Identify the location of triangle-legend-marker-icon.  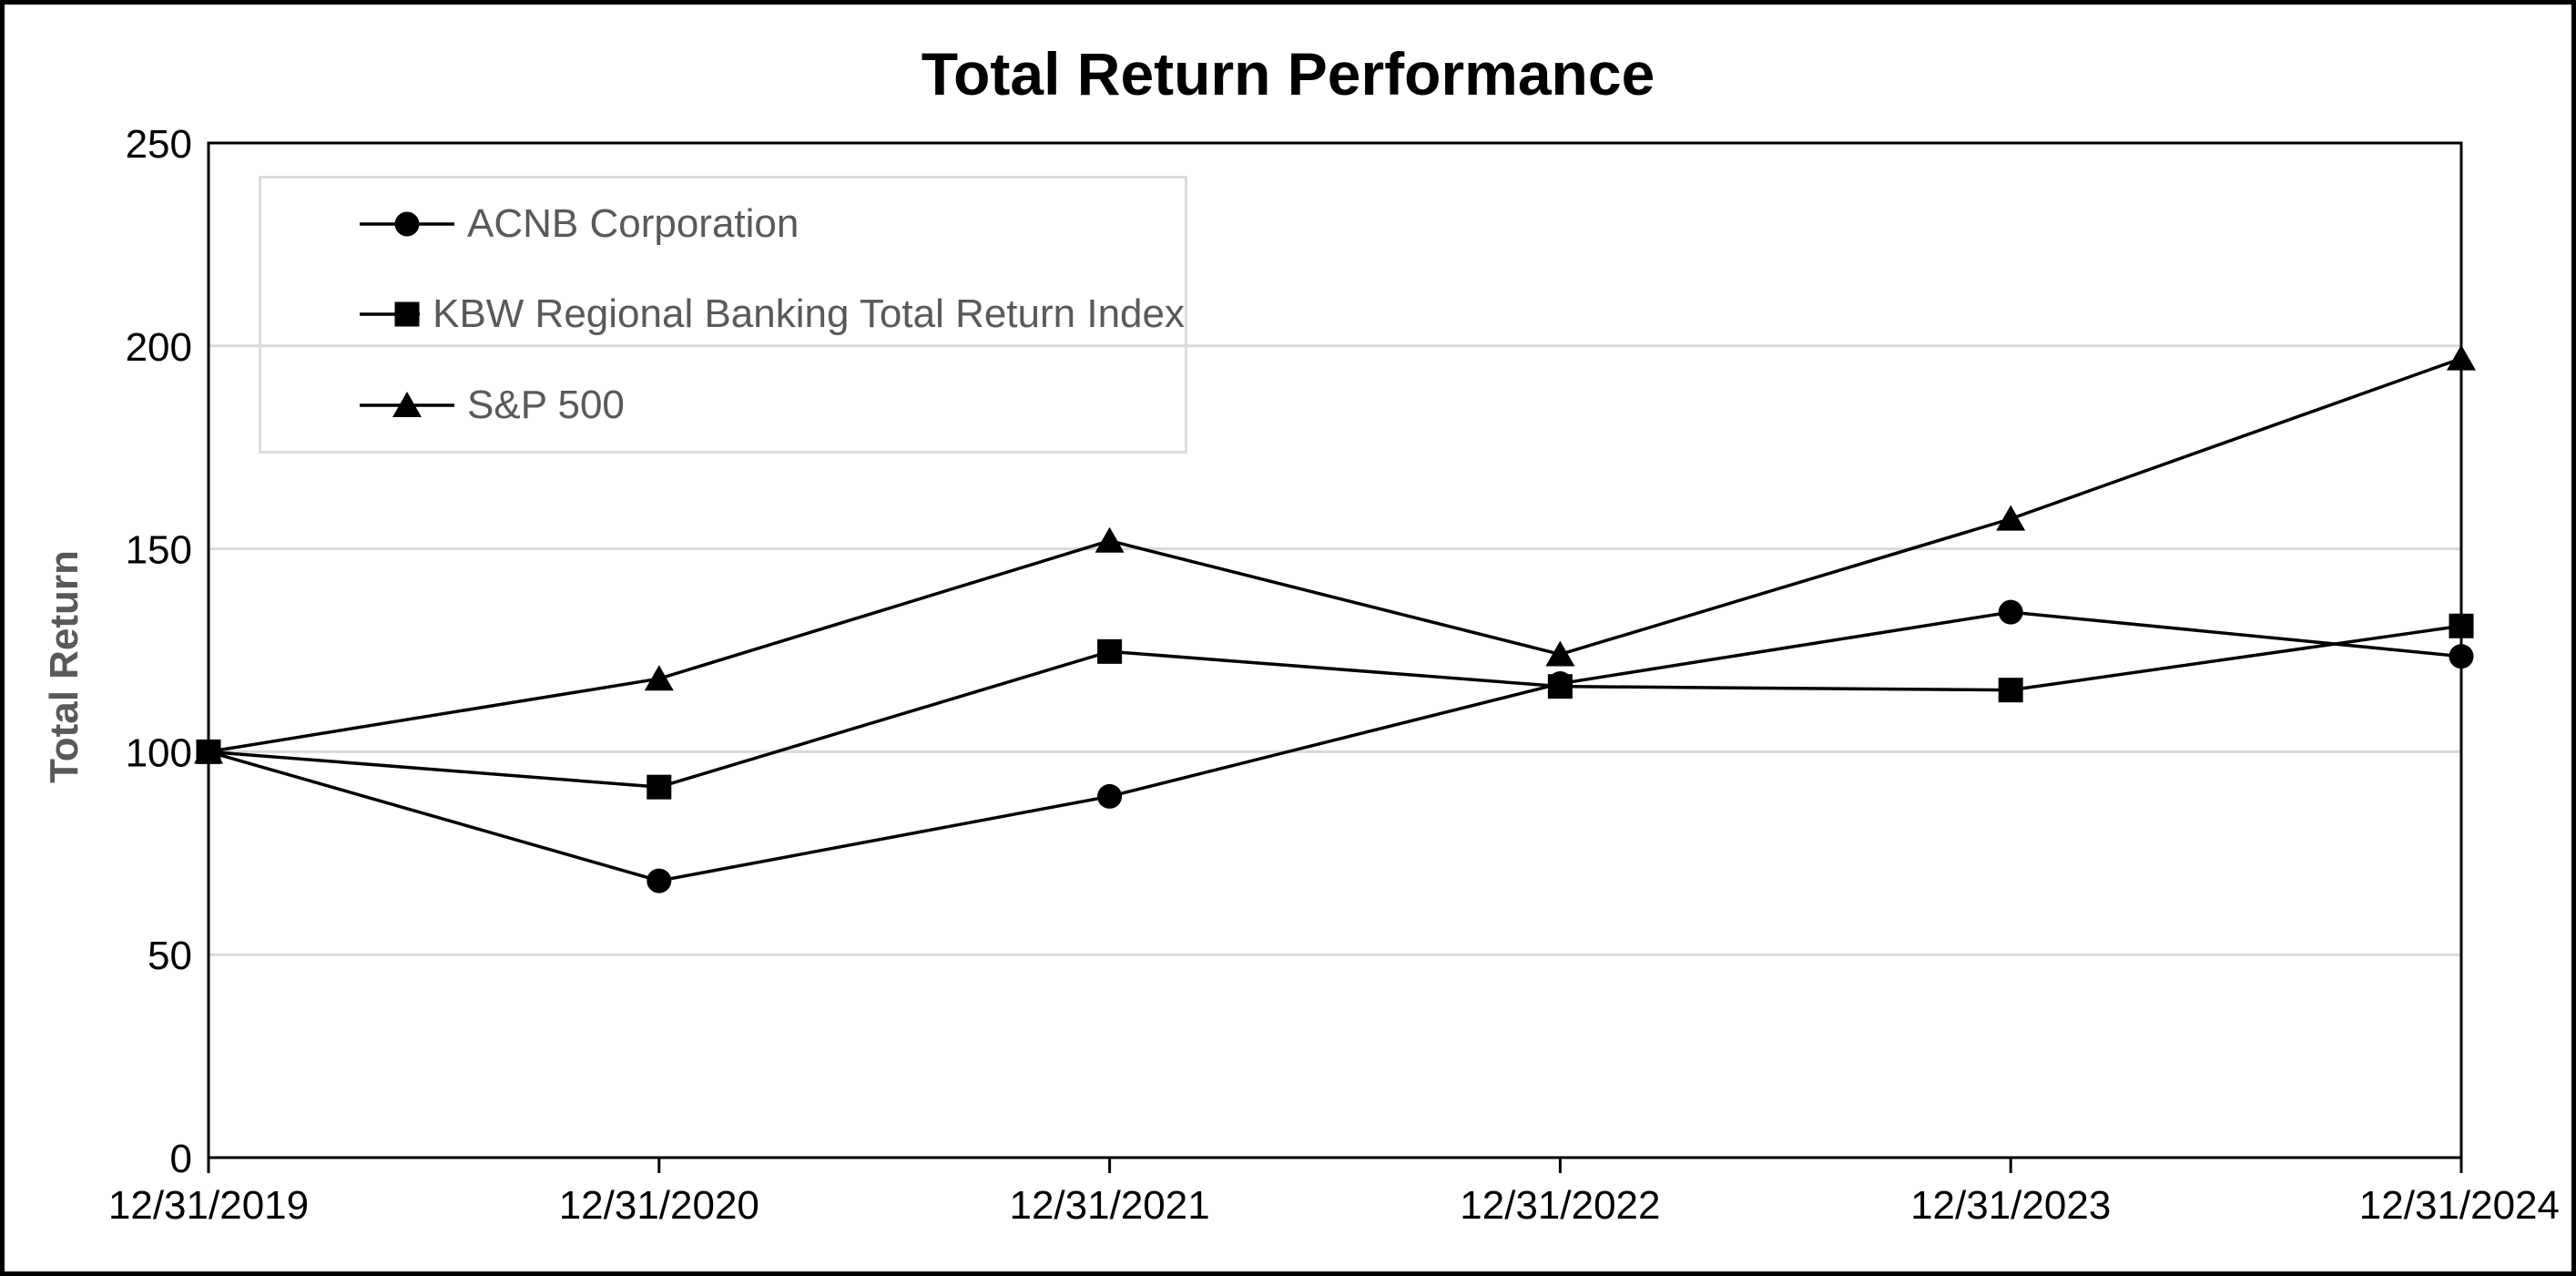
(407, 405).